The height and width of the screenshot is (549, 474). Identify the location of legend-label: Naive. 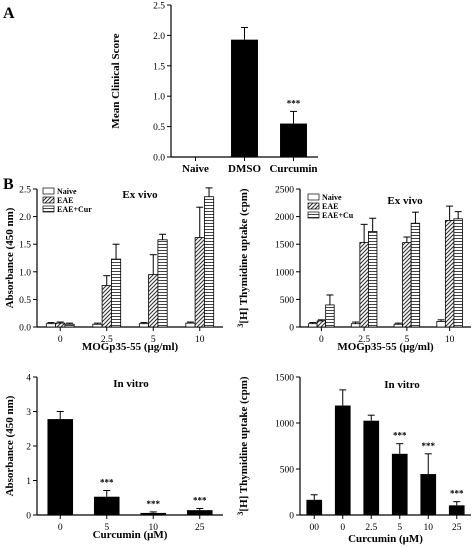
(67, 191).